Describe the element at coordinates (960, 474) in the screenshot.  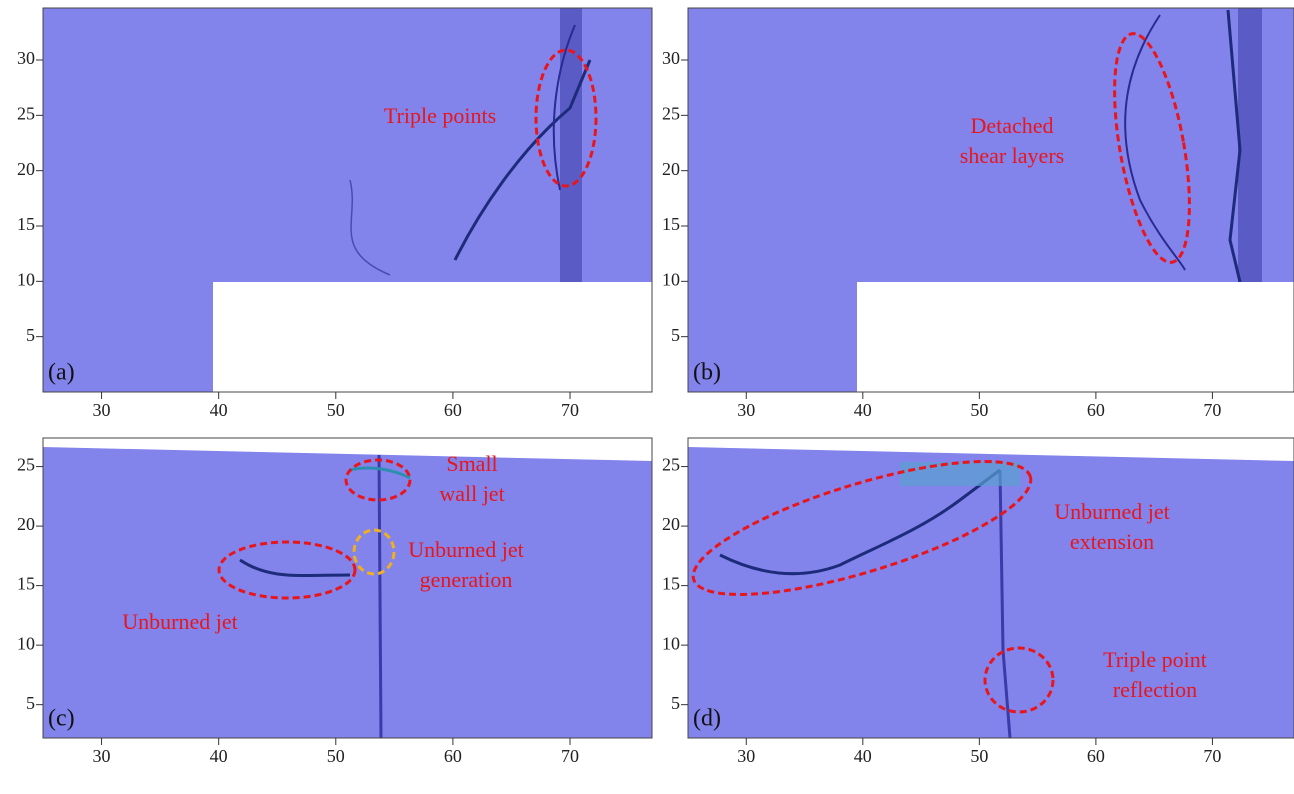
I see `turbulence` at that location.